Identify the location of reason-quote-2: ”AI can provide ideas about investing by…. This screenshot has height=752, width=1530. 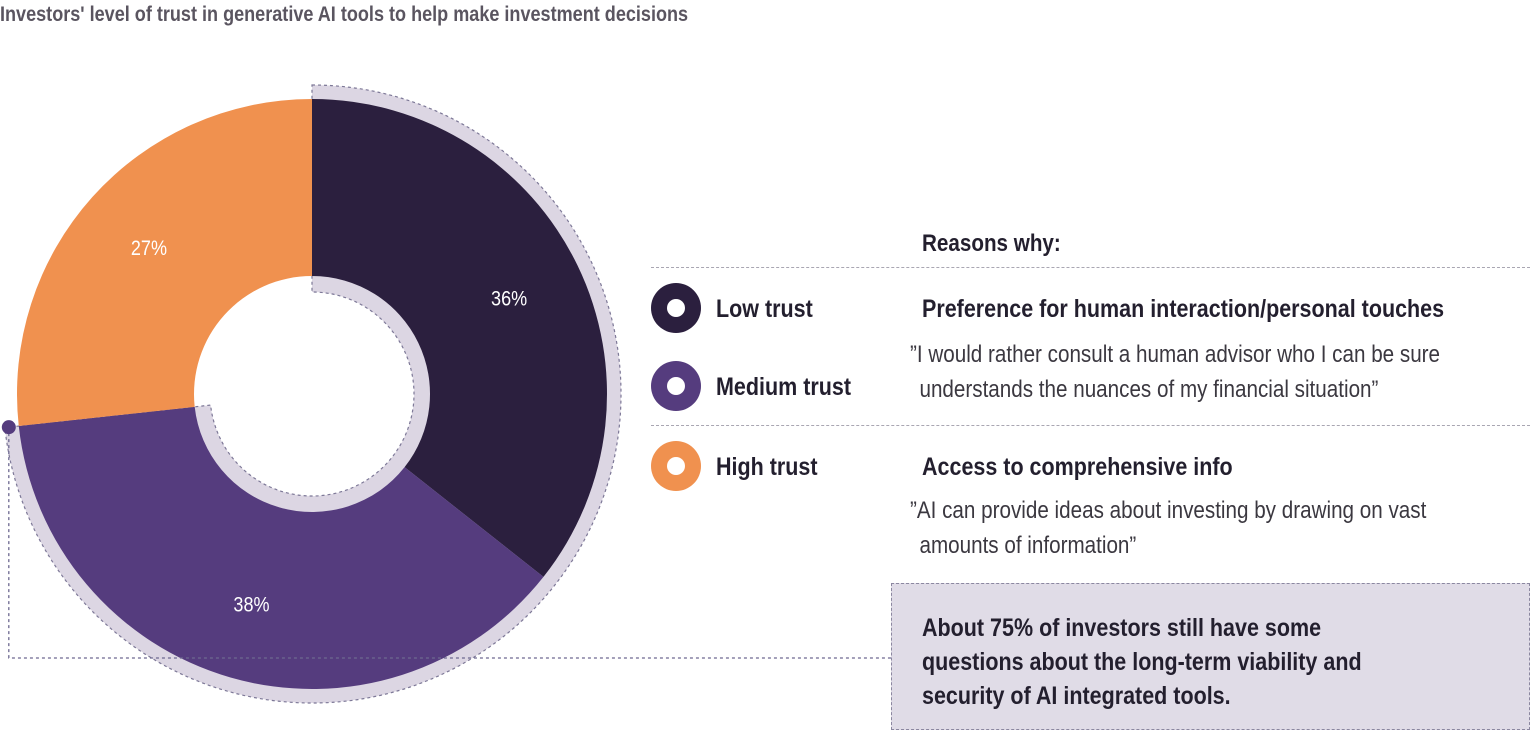
(1210, 528).